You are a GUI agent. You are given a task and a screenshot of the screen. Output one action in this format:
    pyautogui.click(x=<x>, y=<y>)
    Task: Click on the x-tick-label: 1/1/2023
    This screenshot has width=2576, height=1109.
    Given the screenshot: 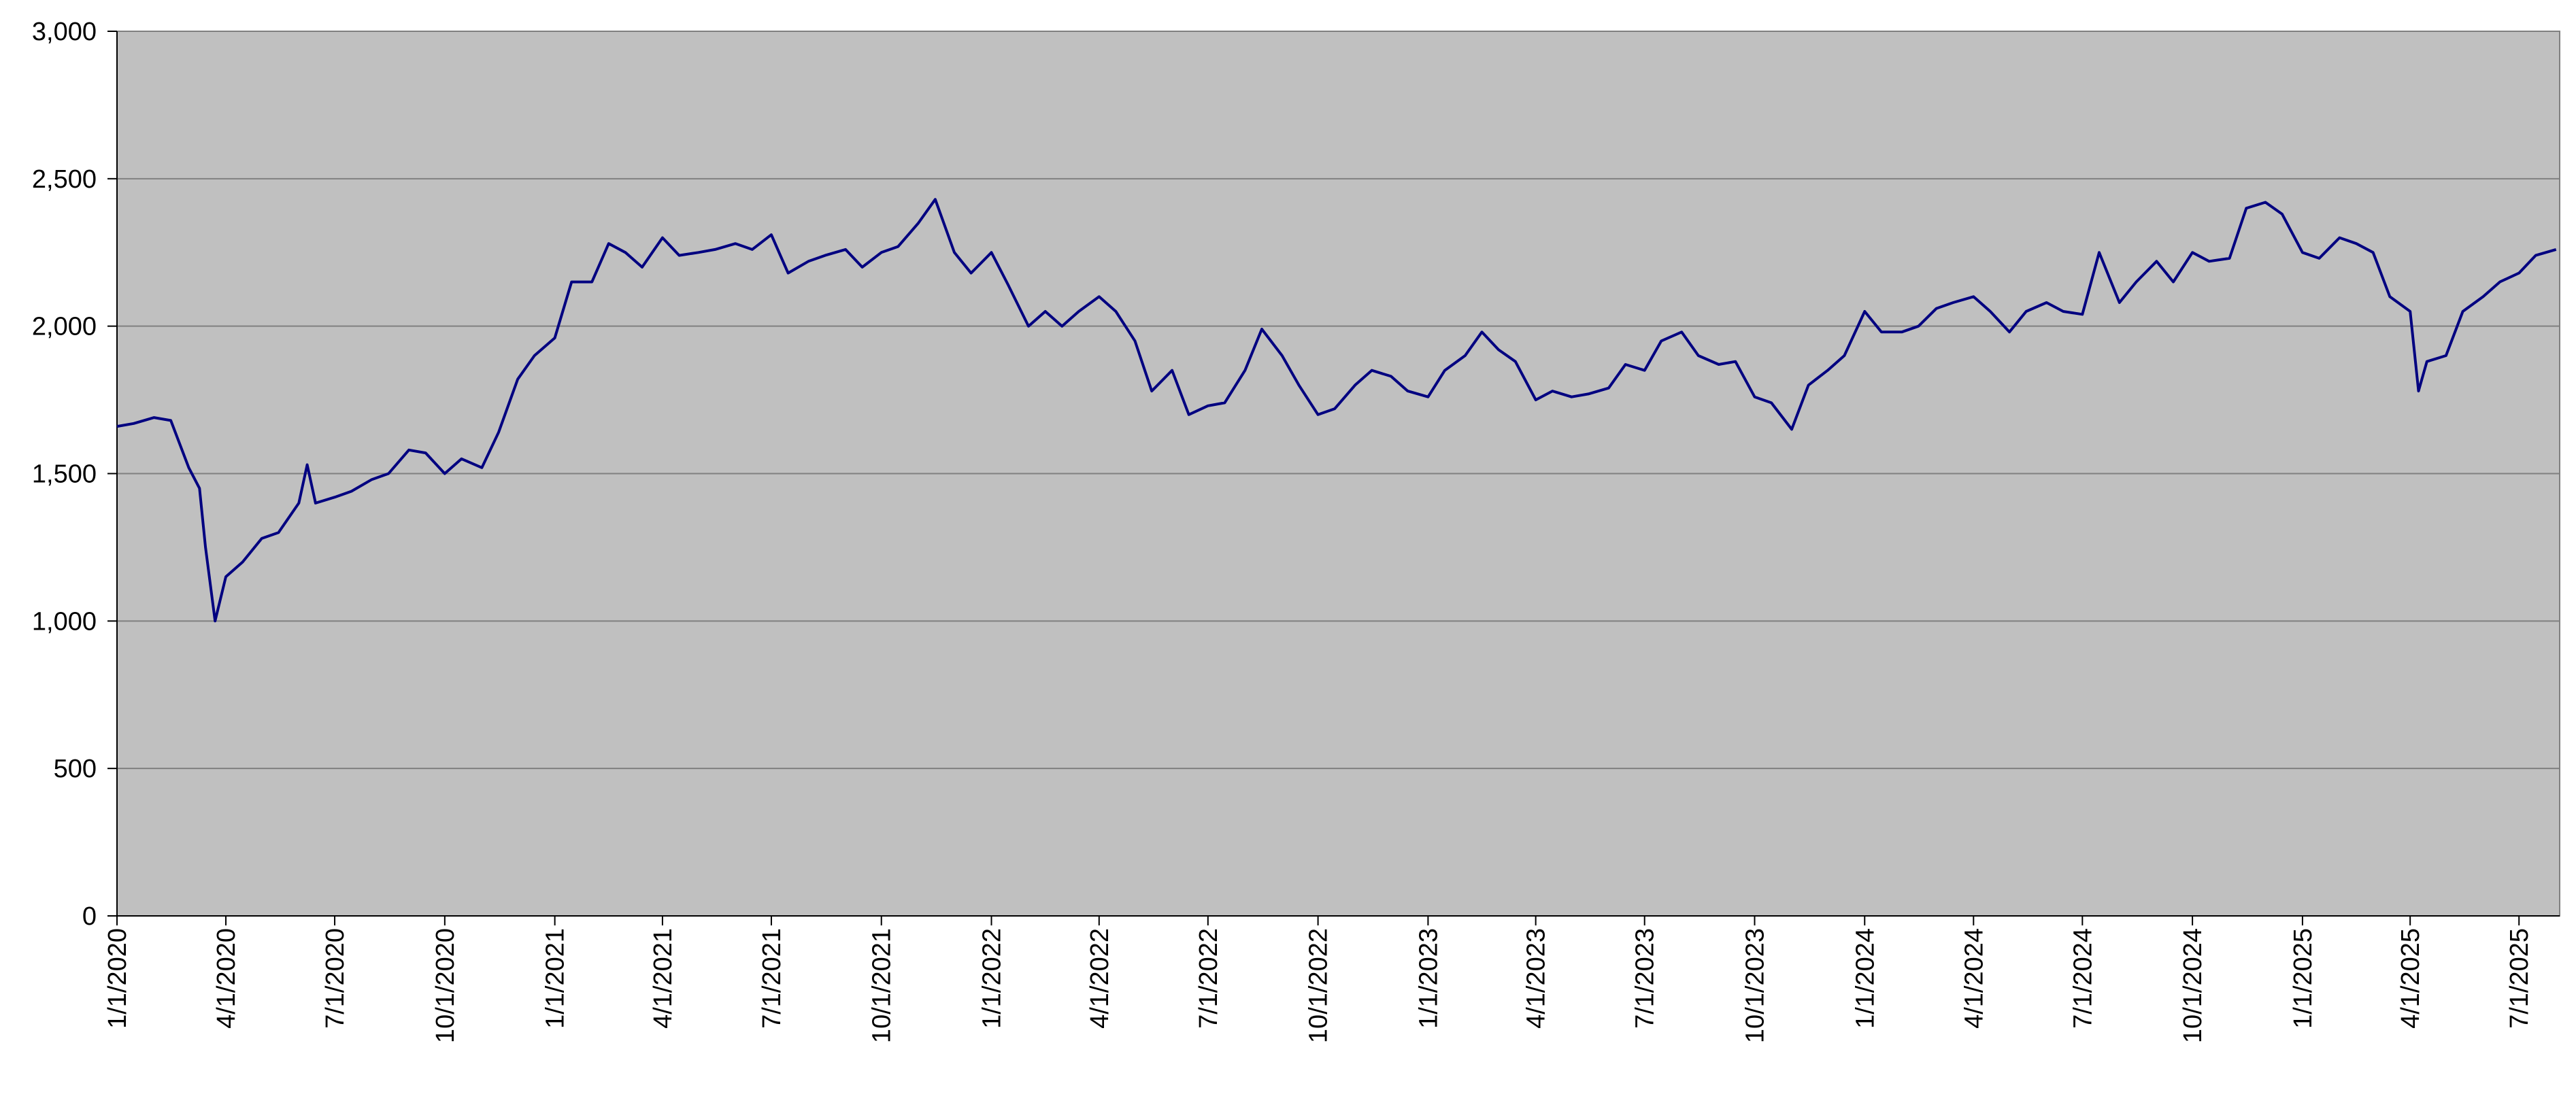 What is the action you would take?
    pyautogui.click(x=1428, y=978)
    